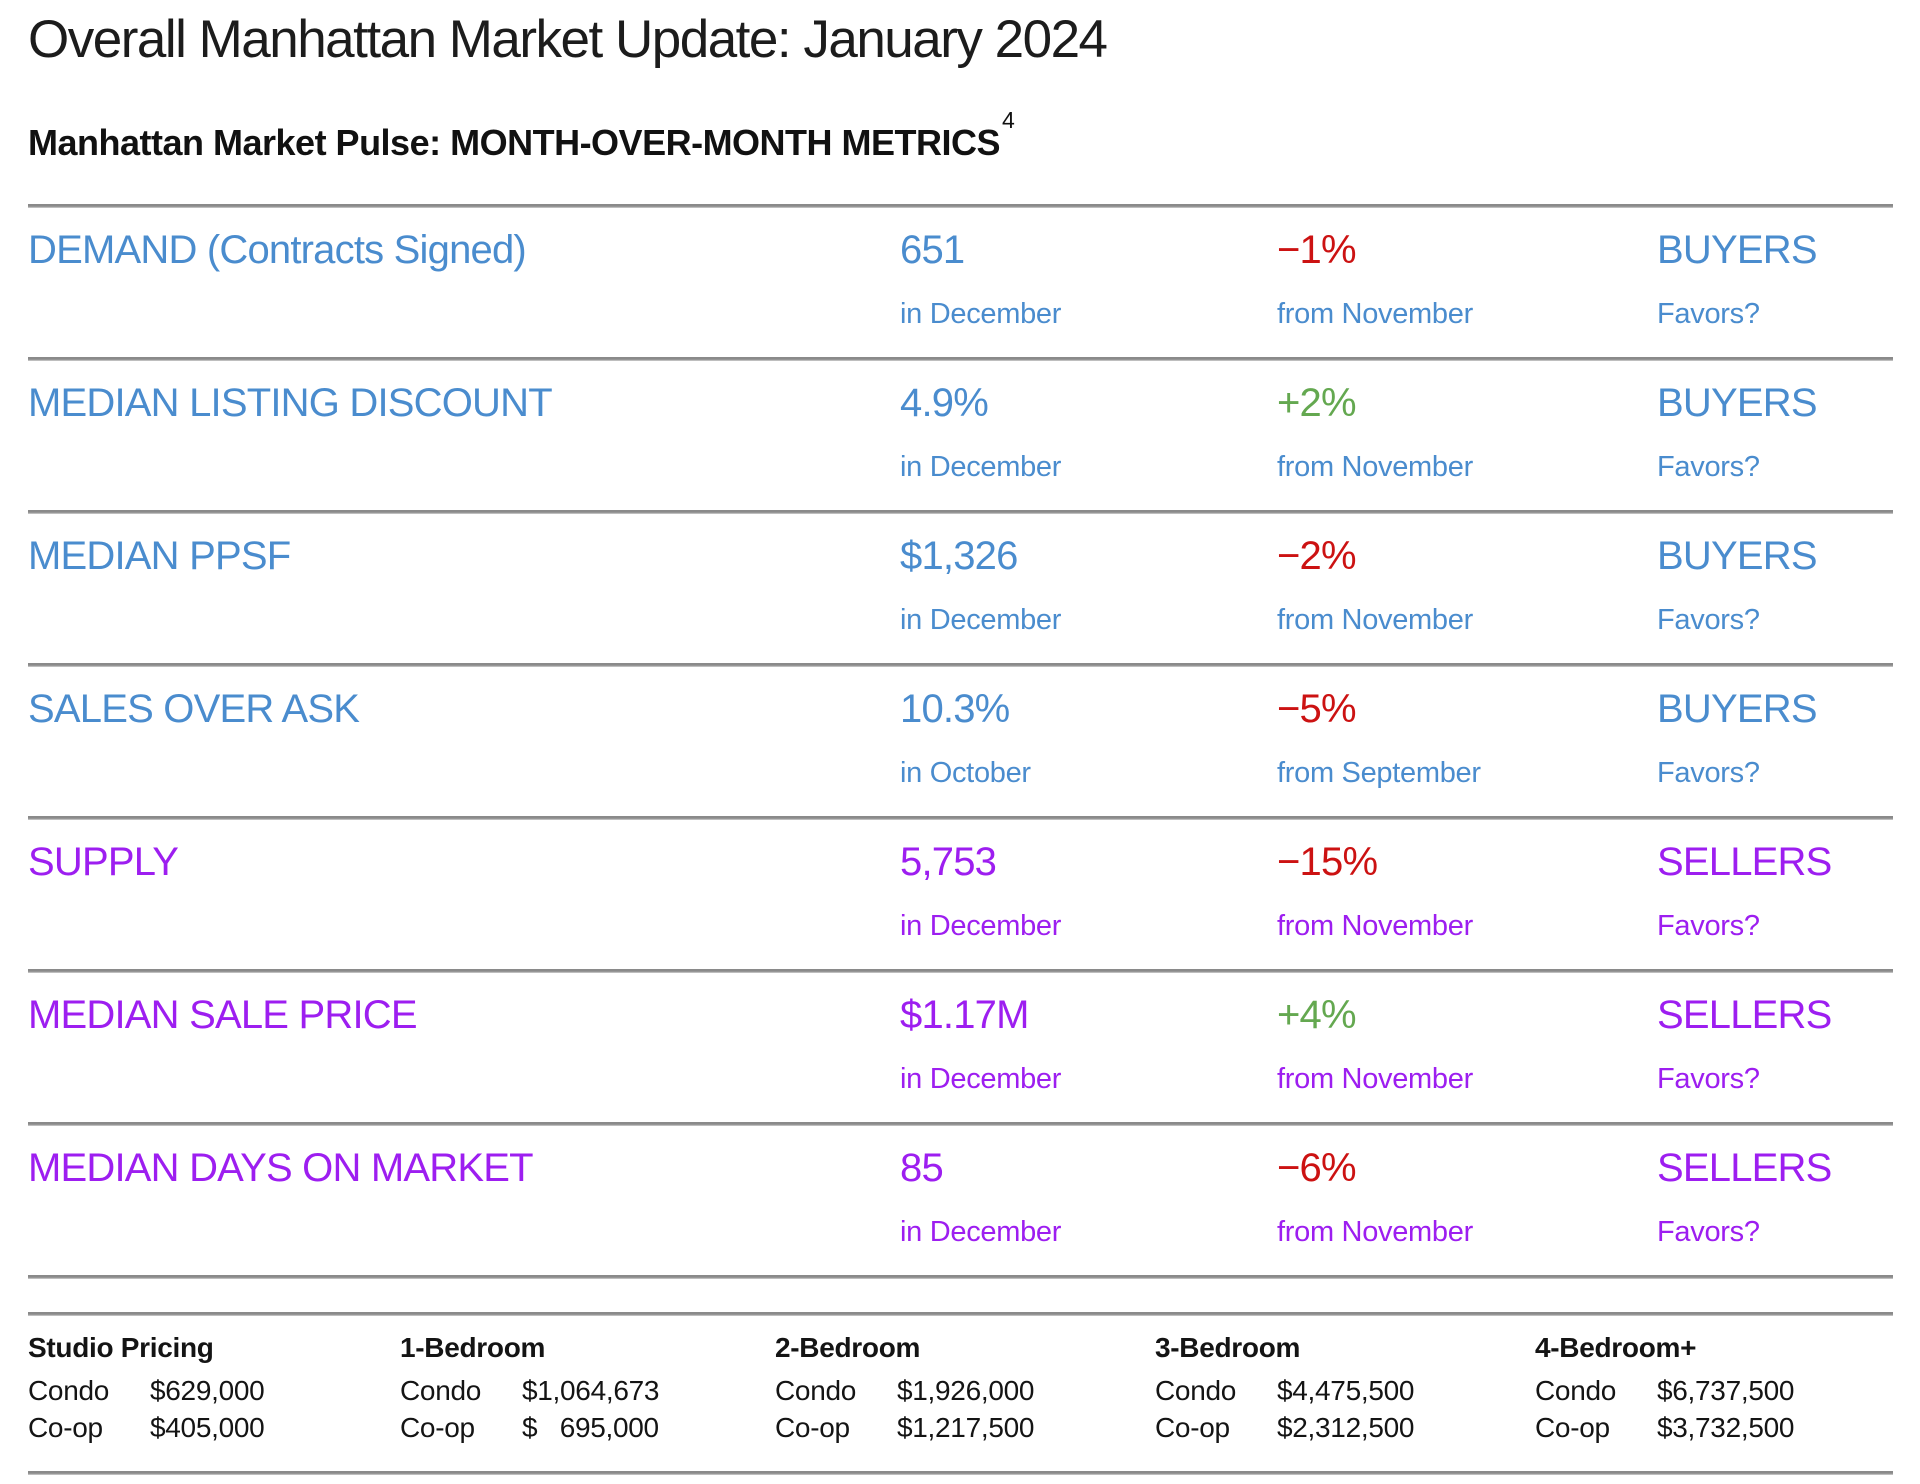  I want to click on metric-value-cell: $1,326 in December, so click(1088, 599).